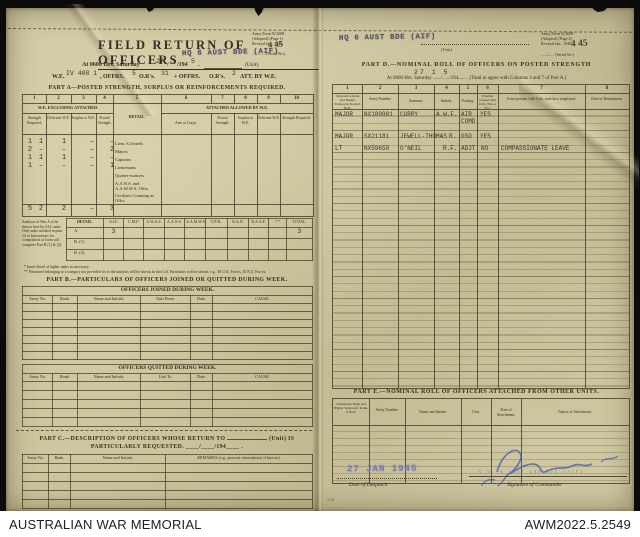 The width and height of the screenshot is (640, 537). Describe the element at coordinates (59, 459) in the screenshot. I see `part-c-header: Rank.` at that location.